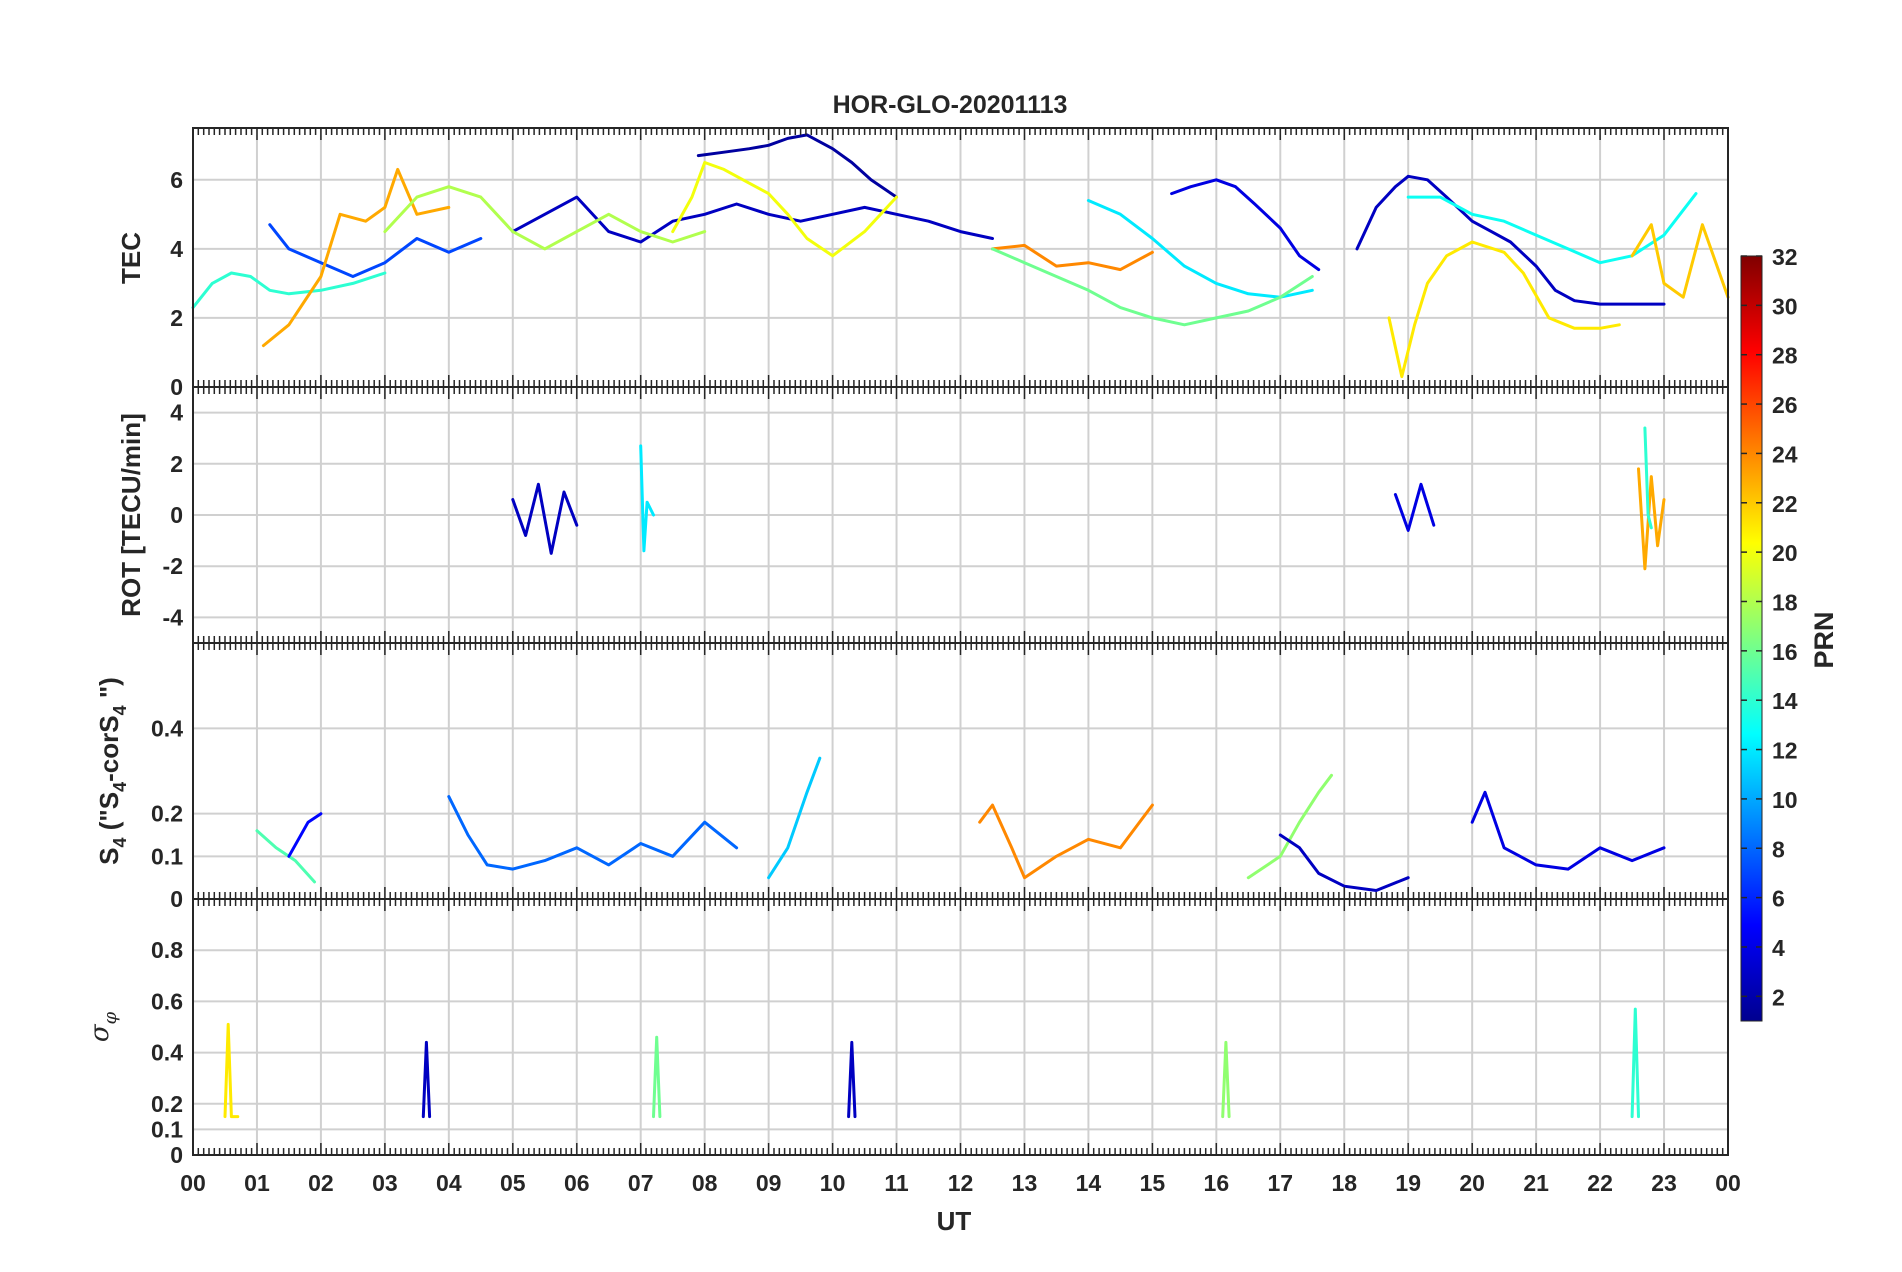 This screenshot has height=1272, width=1902. What do you see at coordinates (1217, 1183) in the screenshot?
I see `x-tick-label: 16` at bounding box center [1217, 1183].